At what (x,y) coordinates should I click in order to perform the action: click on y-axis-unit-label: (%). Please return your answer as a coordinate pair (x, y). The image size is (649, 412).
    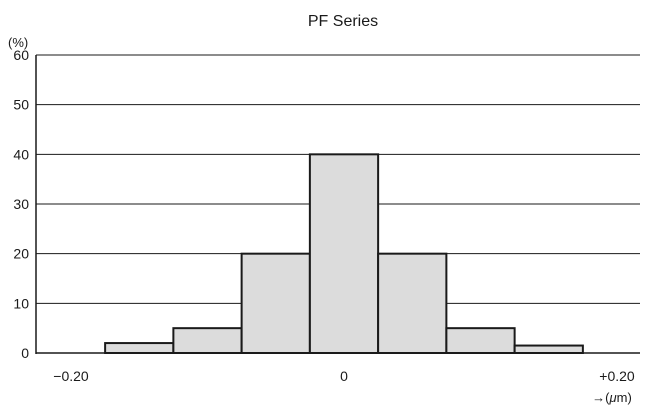
    Looking at the image, I should click on (18, 42).